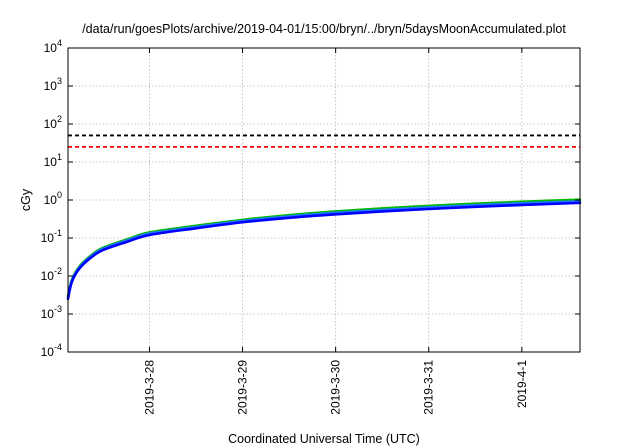 This screenshot has height=448, width=640. I want to click on y-axis-label: cGy, so click(26, 199).